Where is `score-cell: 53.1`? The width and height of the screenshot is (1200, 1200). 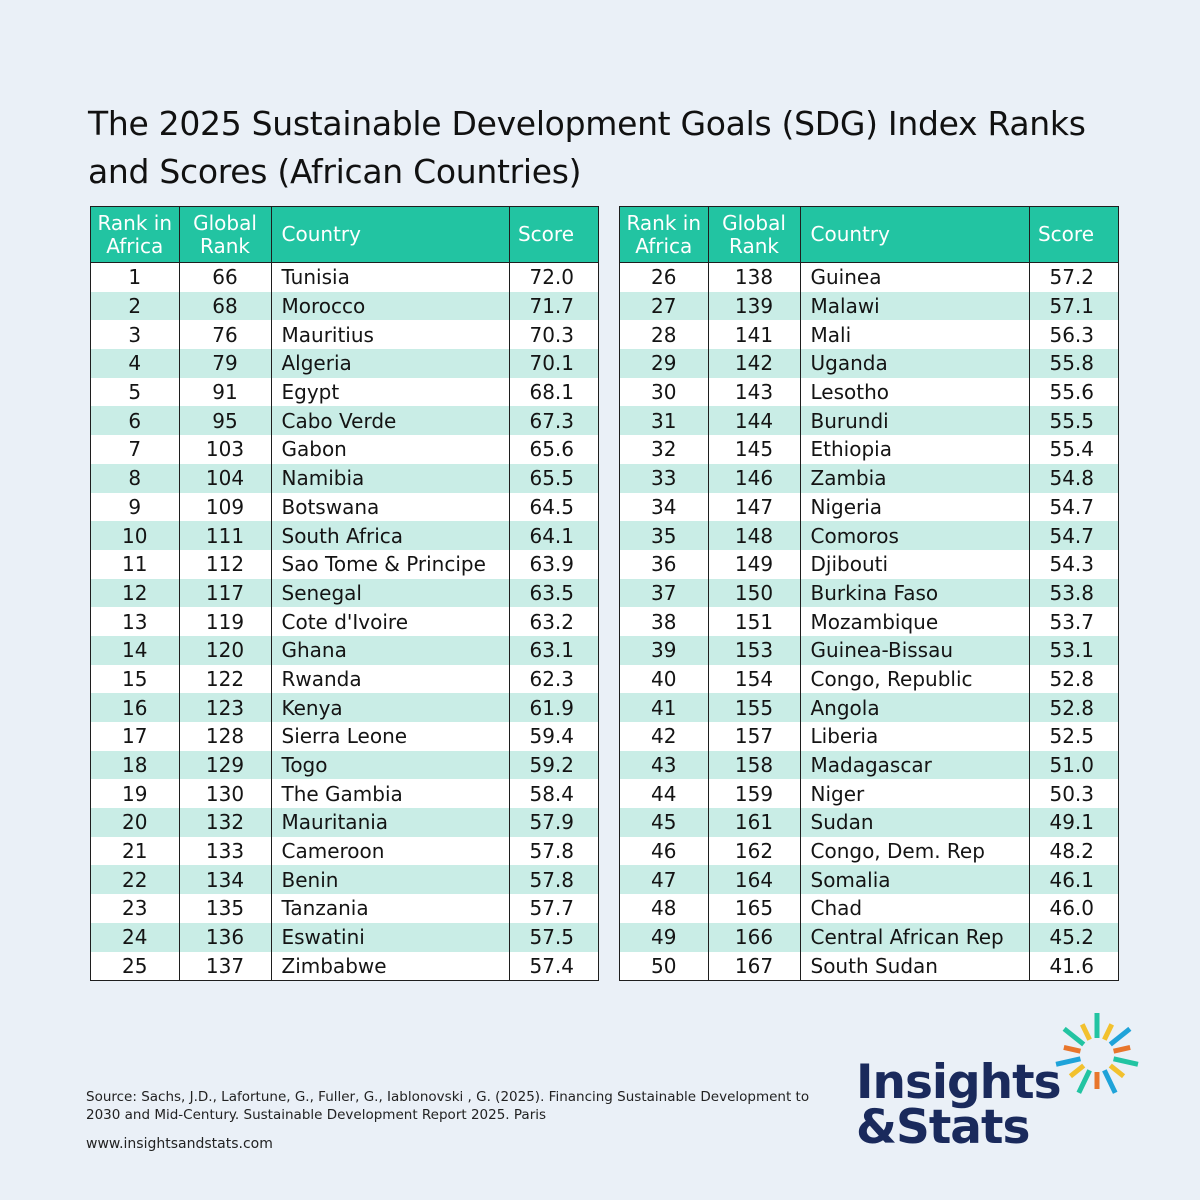
score-cell: 53.1 is located at coordinates (1073, 650).